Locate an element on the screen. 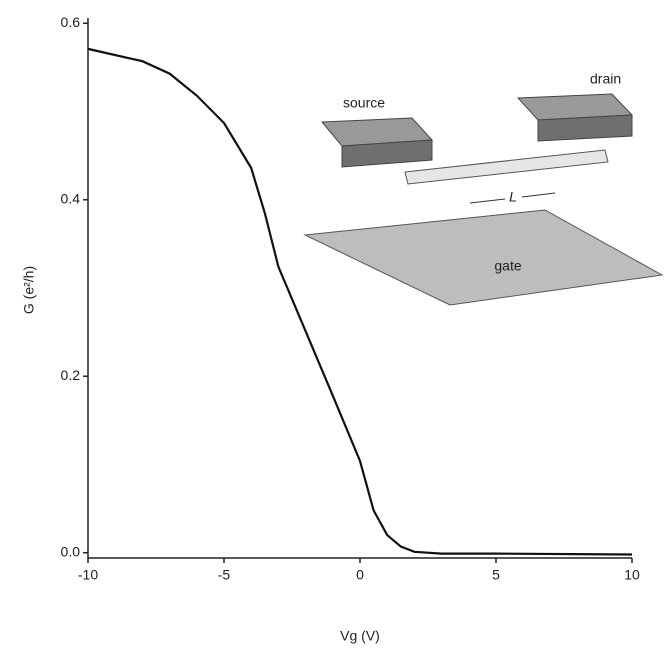 This screenshot has width=665, height=656. x-tick-label: 5 is located at coordinates (496, 575).